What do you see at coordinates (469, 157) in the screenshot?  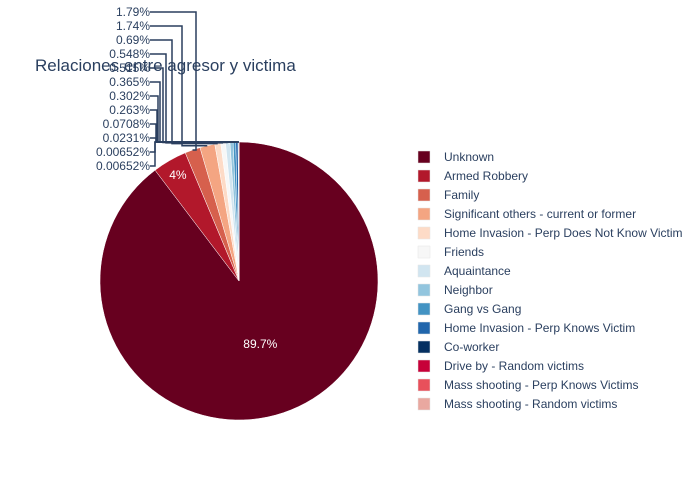 I see `legend-label: Unknown` at bounding box center [469, 157].